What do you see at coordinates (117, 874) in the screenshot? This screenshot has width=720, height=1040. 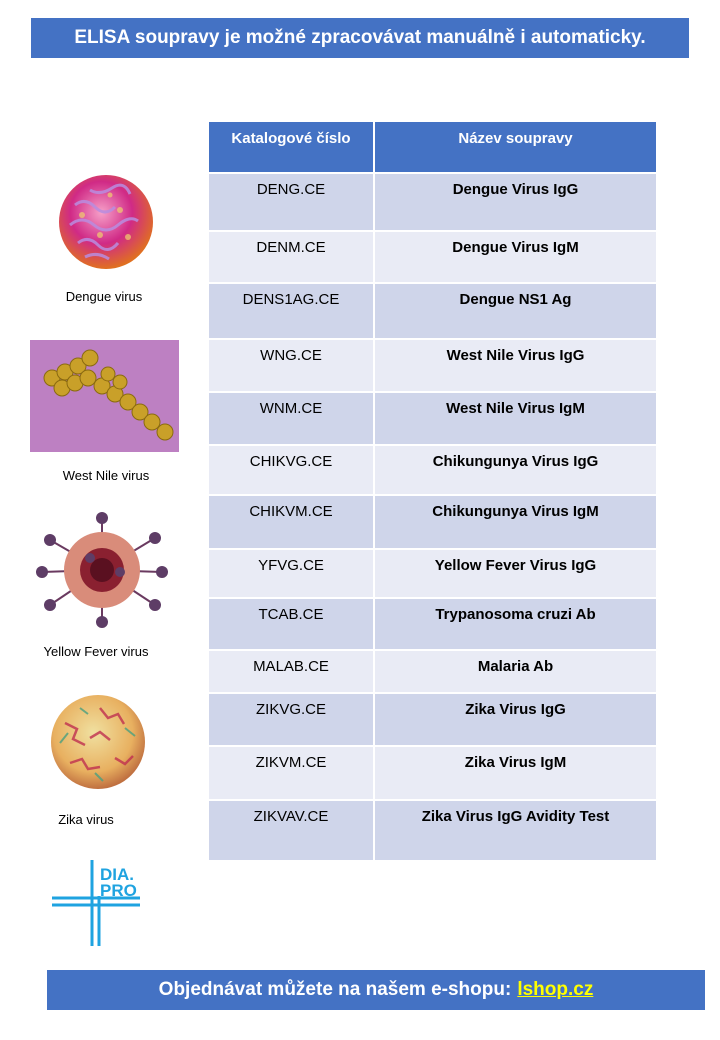 I see `logo-text-dia: DIA.` at bounding box center [117, 874].